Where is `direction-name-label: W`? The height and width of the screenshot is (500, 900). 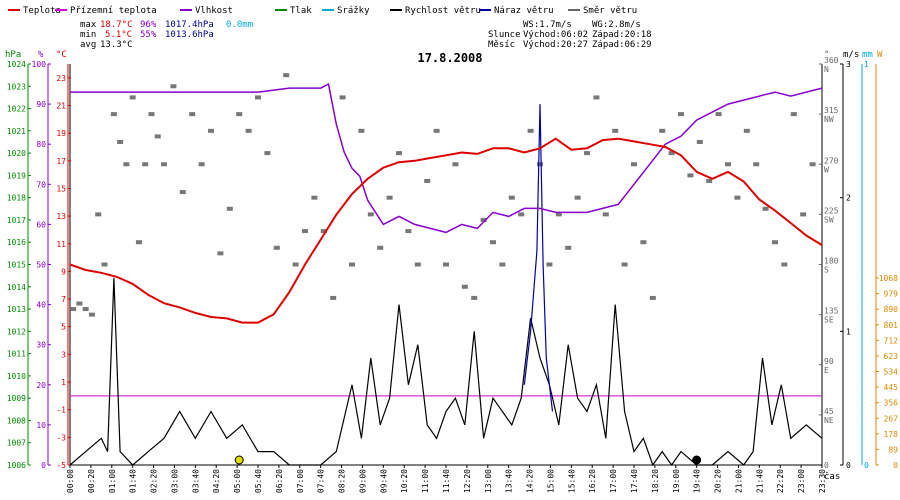 direction-name-label: W is located at coordinates (826, 169).